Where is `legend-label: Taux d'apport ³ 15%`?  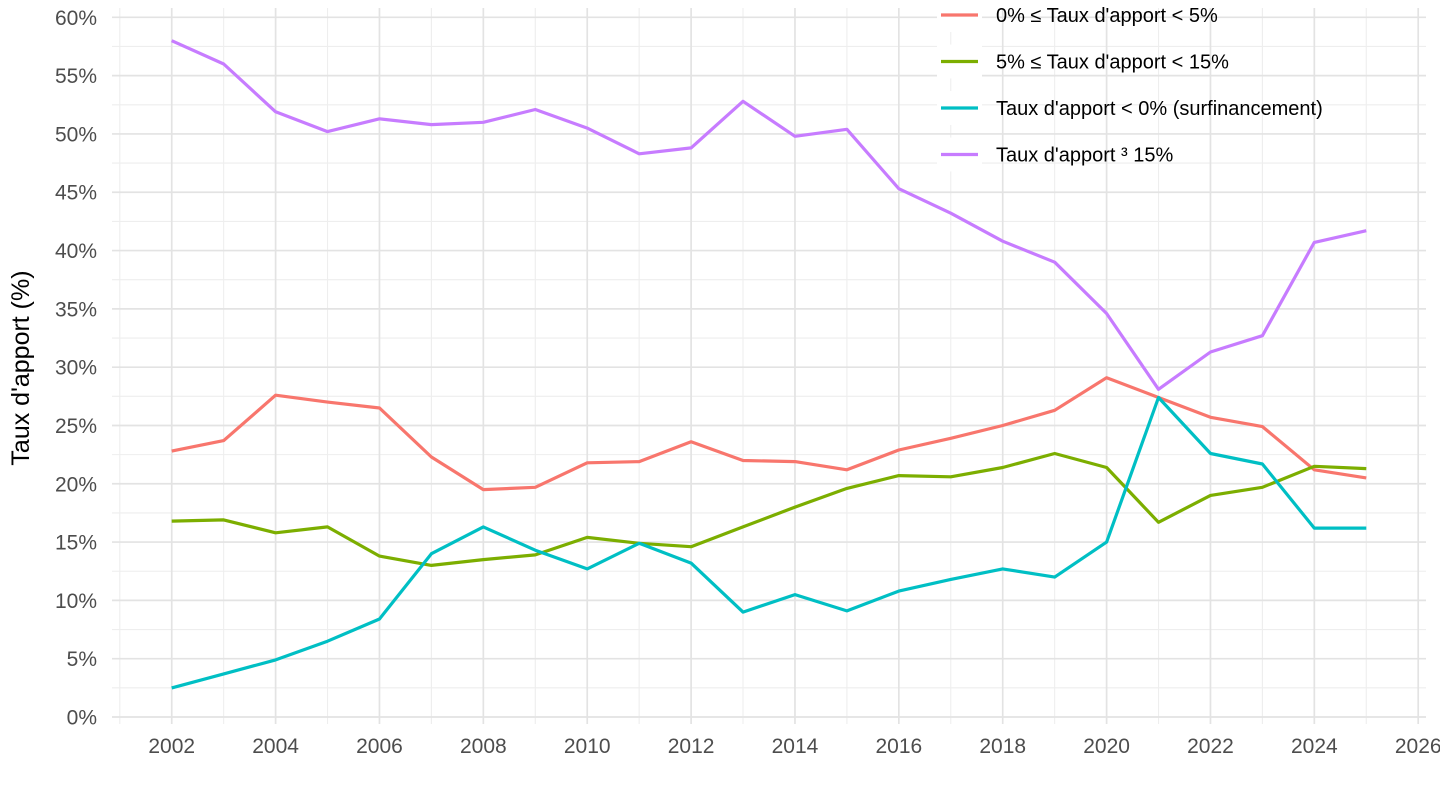 legend-label: Taux d'apport ³ 15% is located at coordinates (1084, 156).